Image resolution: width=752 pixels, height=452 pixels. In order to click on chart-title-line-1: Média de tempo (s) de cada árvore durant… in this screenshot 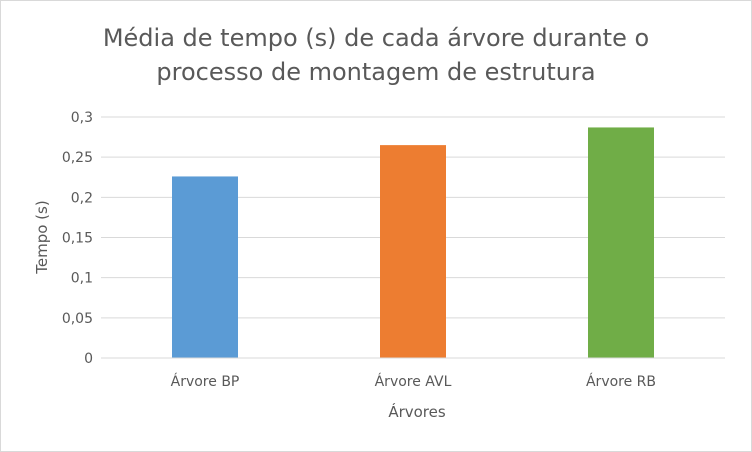, I will do `click(376, 38)`.